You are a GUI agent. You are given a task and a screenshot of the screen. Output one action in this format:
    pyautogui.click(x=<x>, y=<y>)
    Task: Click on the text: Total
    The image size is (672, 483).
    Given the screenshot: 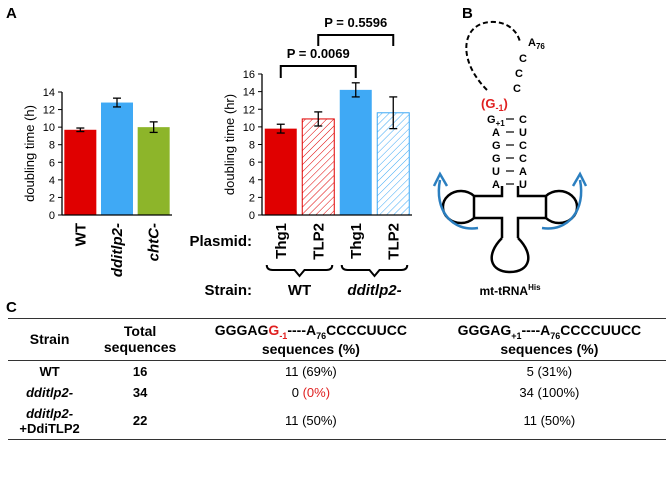 What is the action you would take?
    pyautogui.click(x=140, y=331)
    